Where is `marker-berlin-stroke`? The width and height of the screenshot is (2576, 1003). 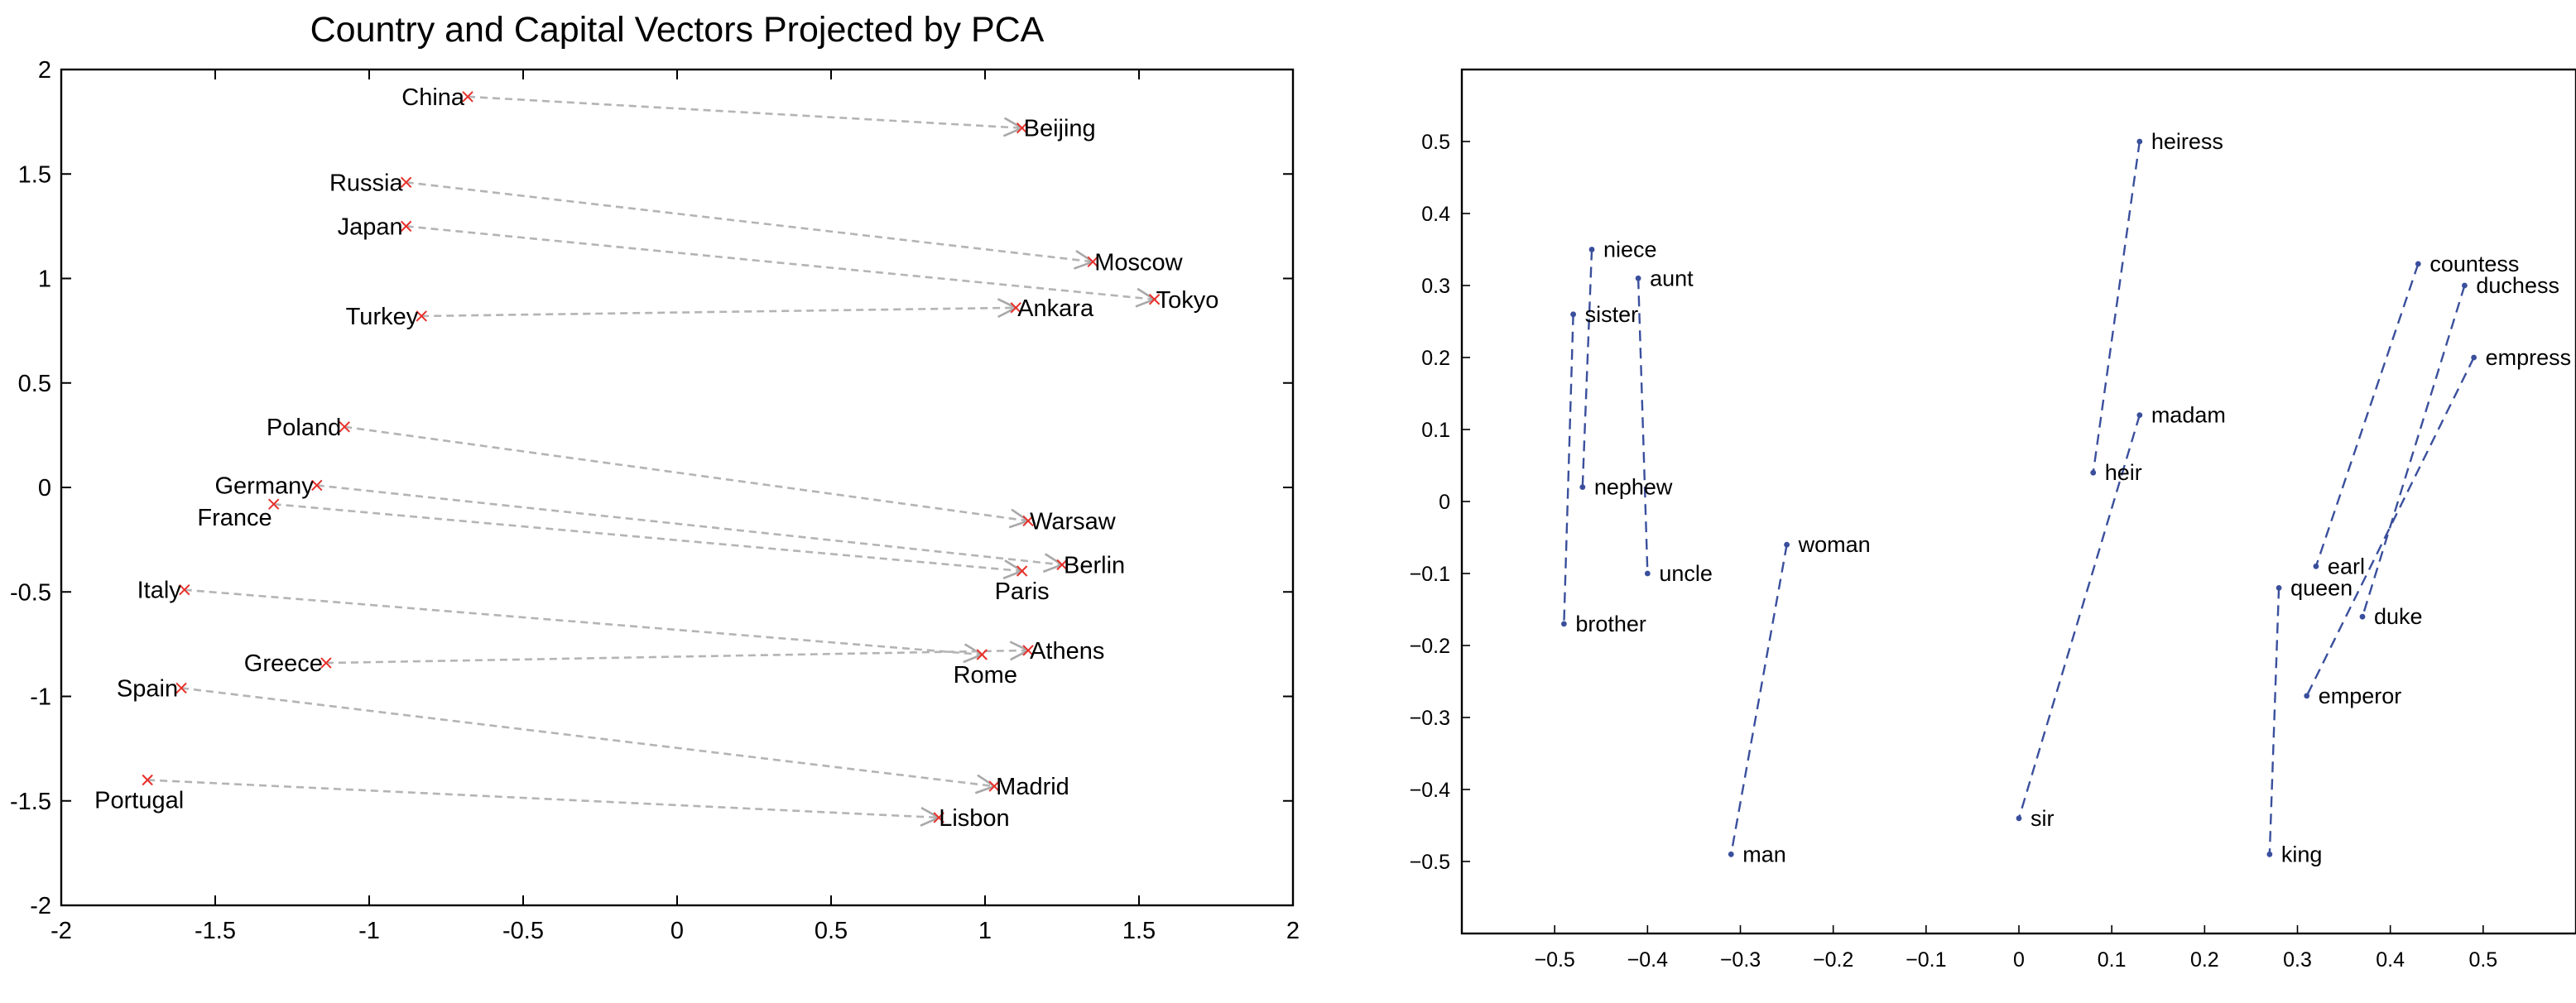
marker-berlin-stroke is located at coordinates (1062, 565).